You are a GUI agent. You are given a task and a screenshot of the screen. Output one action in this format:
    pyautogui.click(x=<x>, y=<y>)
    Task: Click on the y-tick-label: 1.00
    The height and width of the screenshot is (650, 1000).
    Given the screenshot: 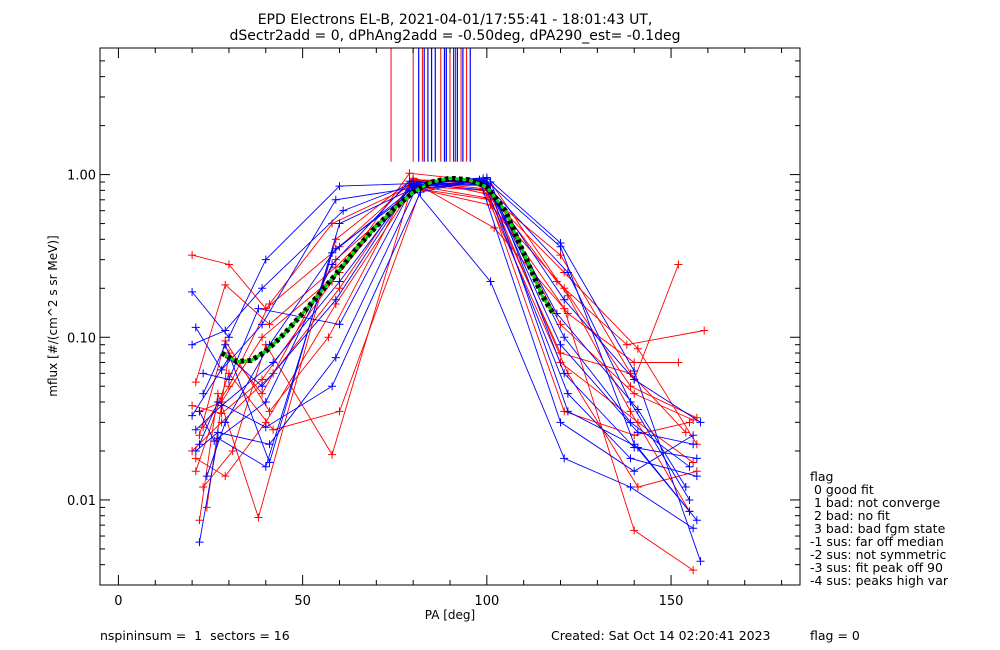 What is the action you would take?
    pyautogui.click(x=81, y=176)
    